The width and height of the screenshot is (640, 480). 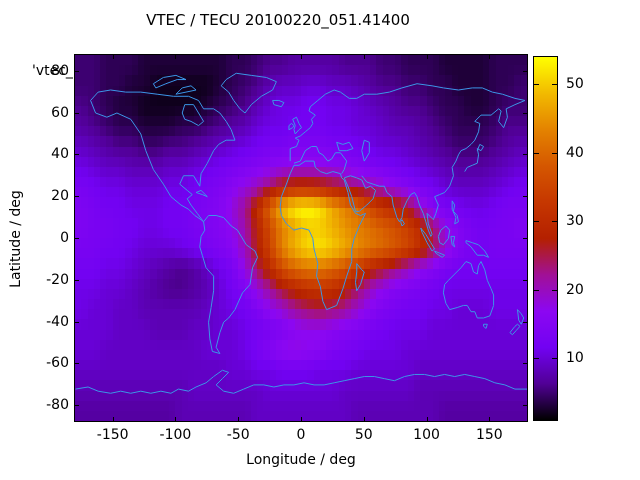 What do you see at coordinates (238, 435) in the screenshot?
I see `x-tick-label: -50` at bounding box center [238, 435].